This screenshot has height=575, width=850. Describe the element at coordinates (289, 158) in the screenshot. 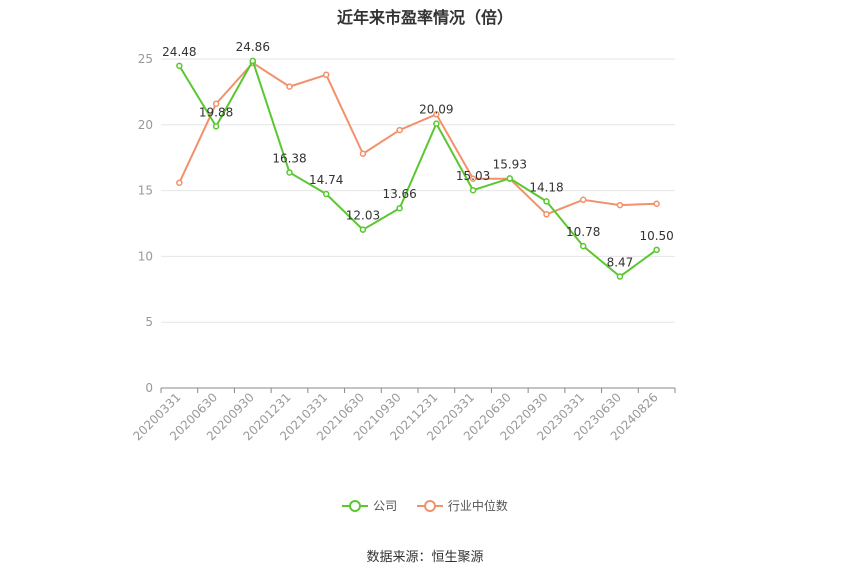

I see `data-label: 16.38` at that location.